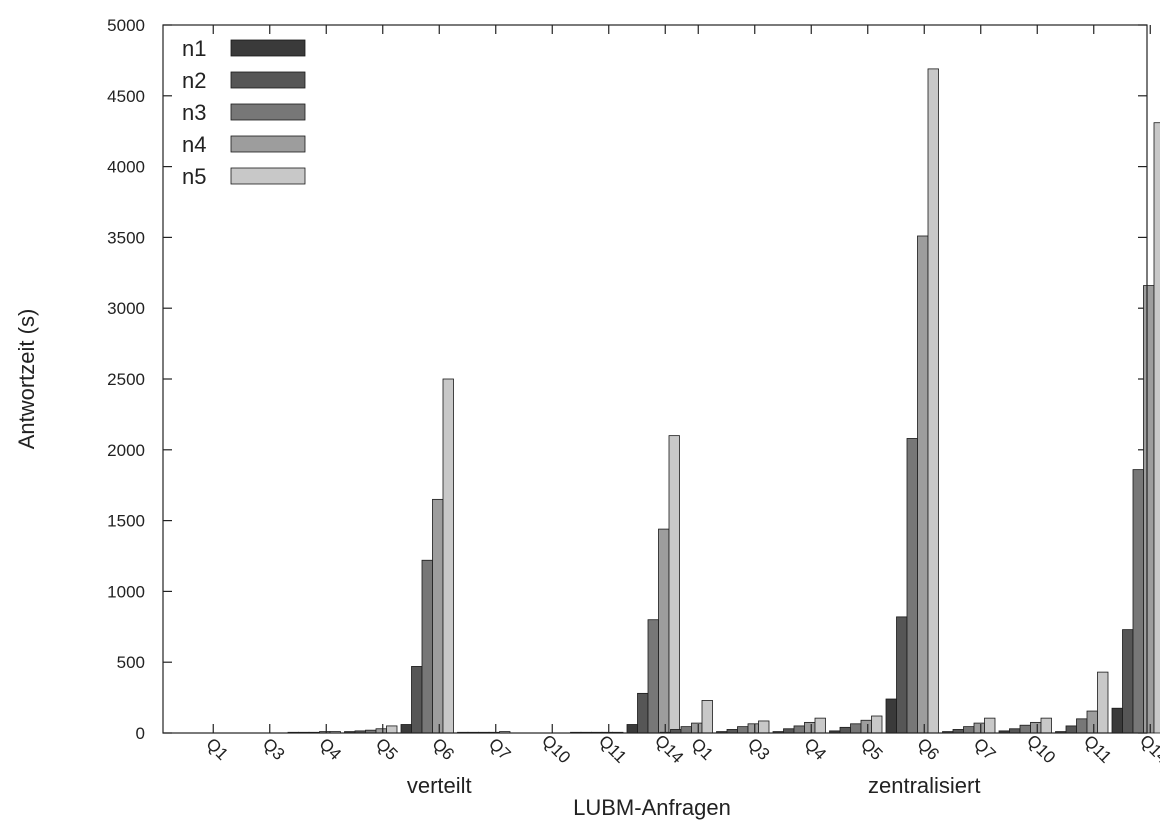  I want to click on x-axis-title: LUBM-Anfragen, so click(652, 807).